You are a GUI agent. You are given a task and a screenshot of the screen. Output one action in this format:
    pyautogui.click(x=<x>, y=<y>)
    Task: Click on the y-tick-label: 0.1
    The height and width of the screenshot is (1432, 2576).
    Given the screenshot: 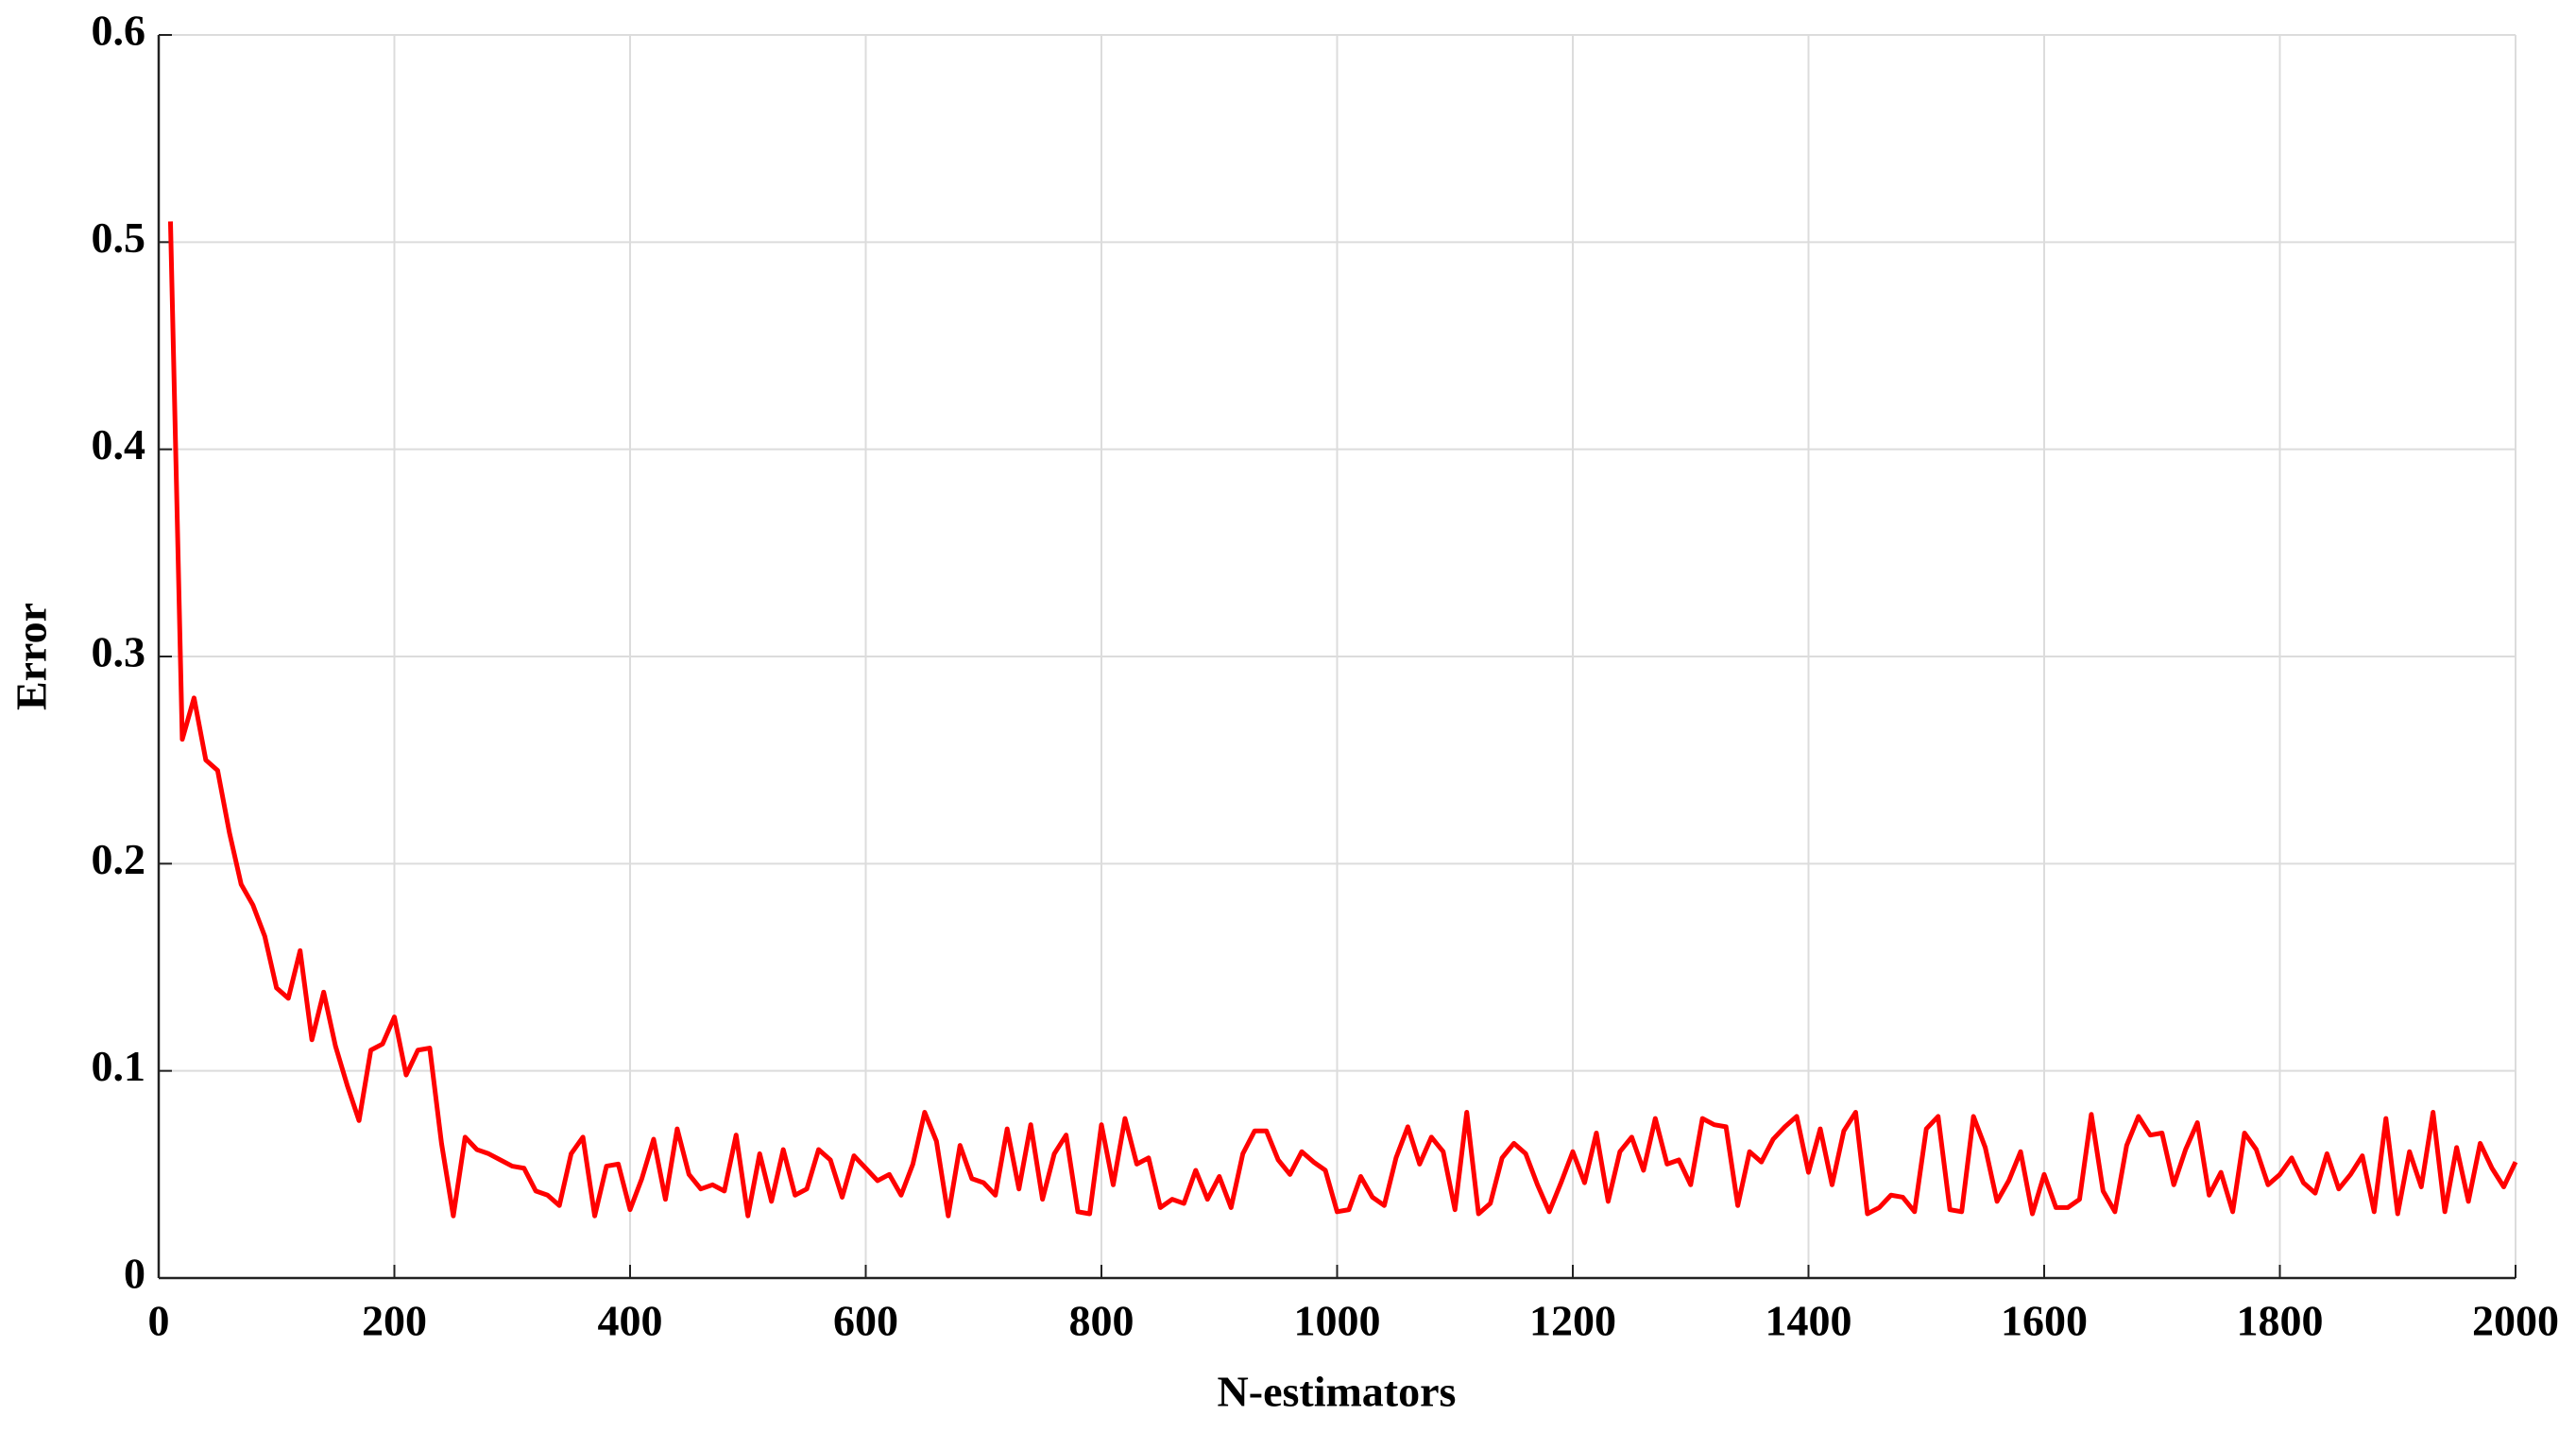 What is the action you would take?
    pyautogui.click(x=119, y=1066)
    